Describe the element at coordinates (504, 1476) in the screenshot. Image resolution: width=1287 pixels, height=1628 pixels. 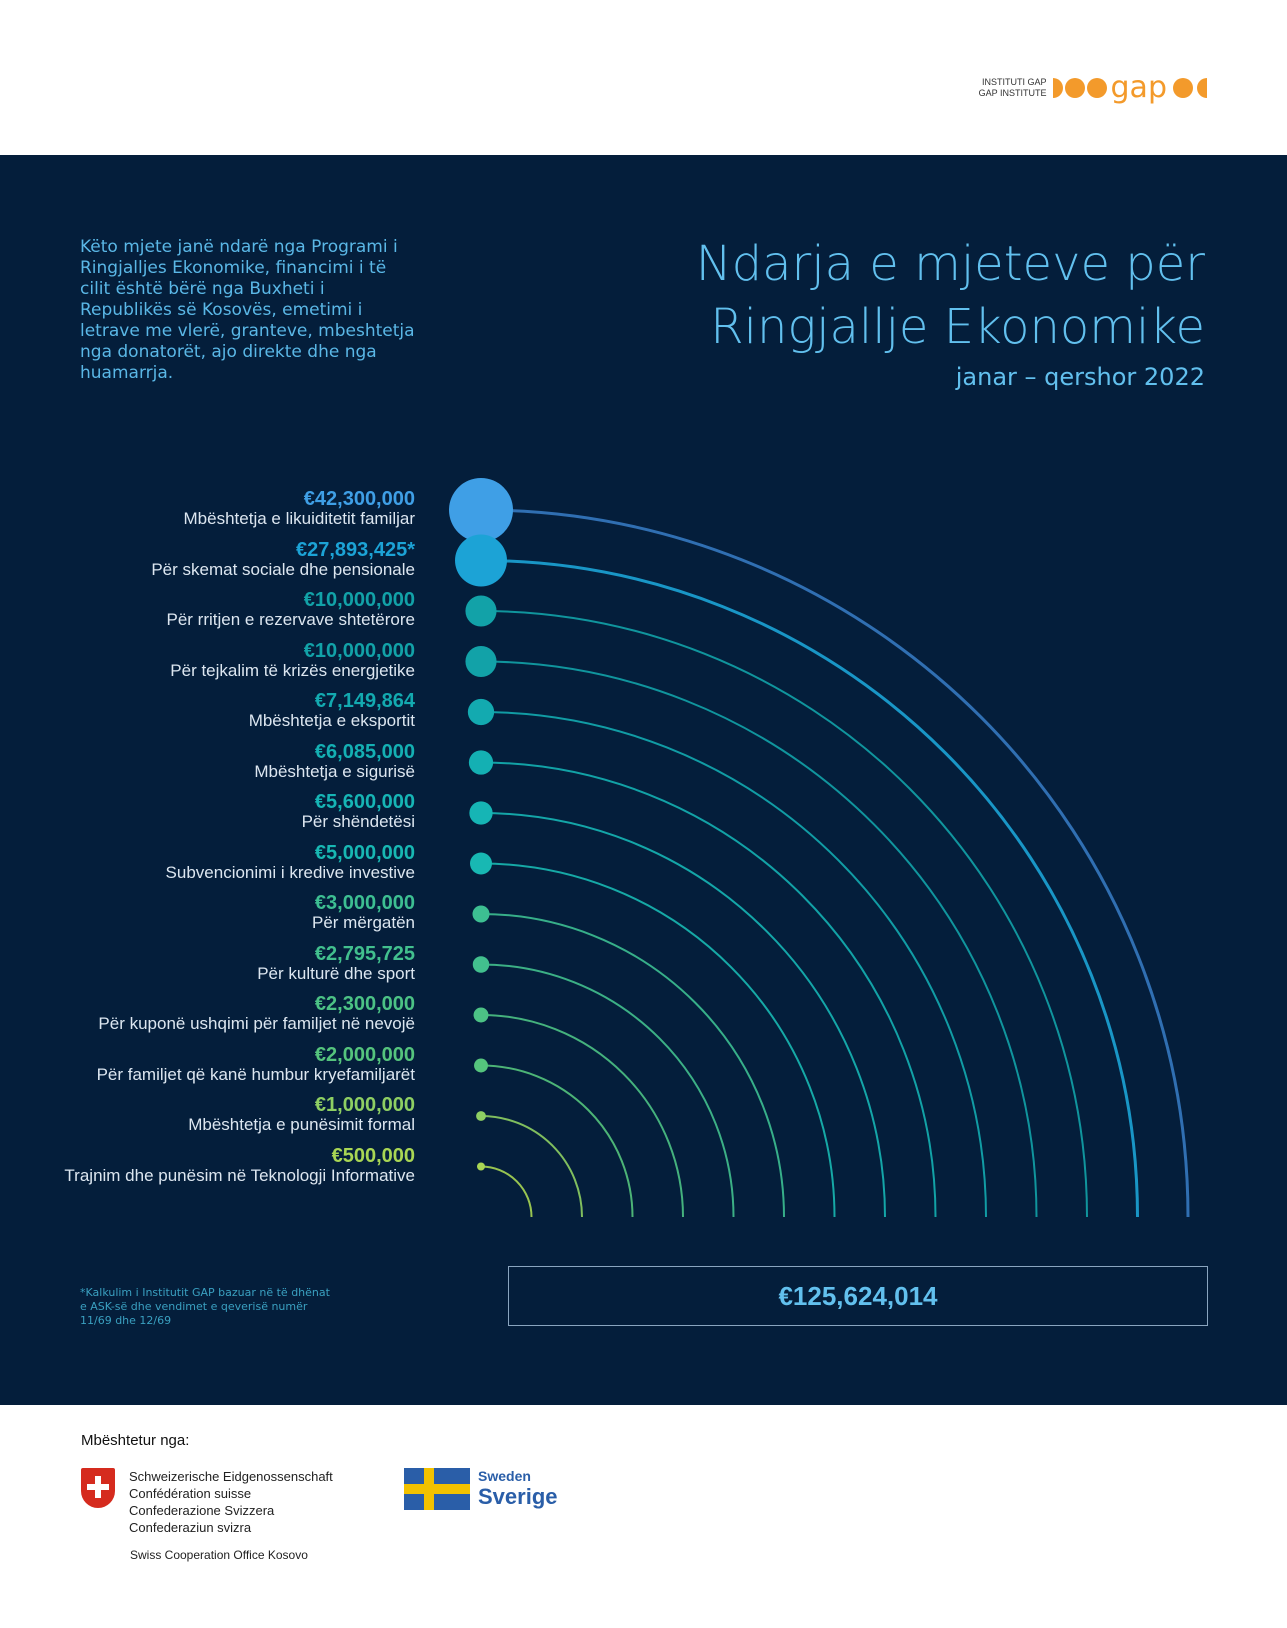
I see `sweden-en: Sweden` at that location.